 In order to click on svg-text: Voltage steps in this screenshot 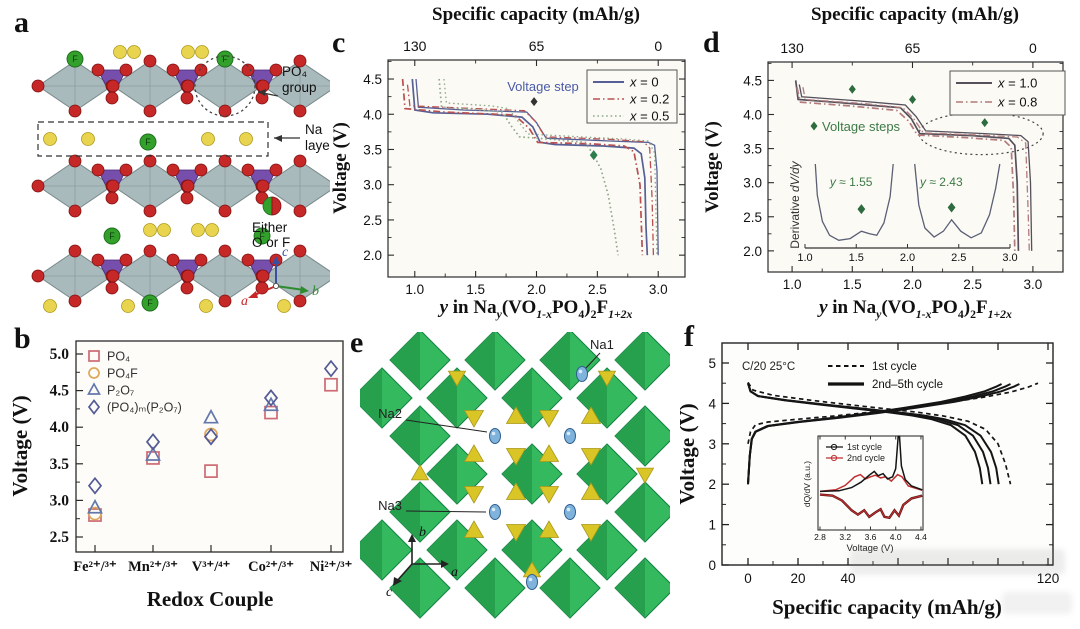, I will do `click(861, 126)`.